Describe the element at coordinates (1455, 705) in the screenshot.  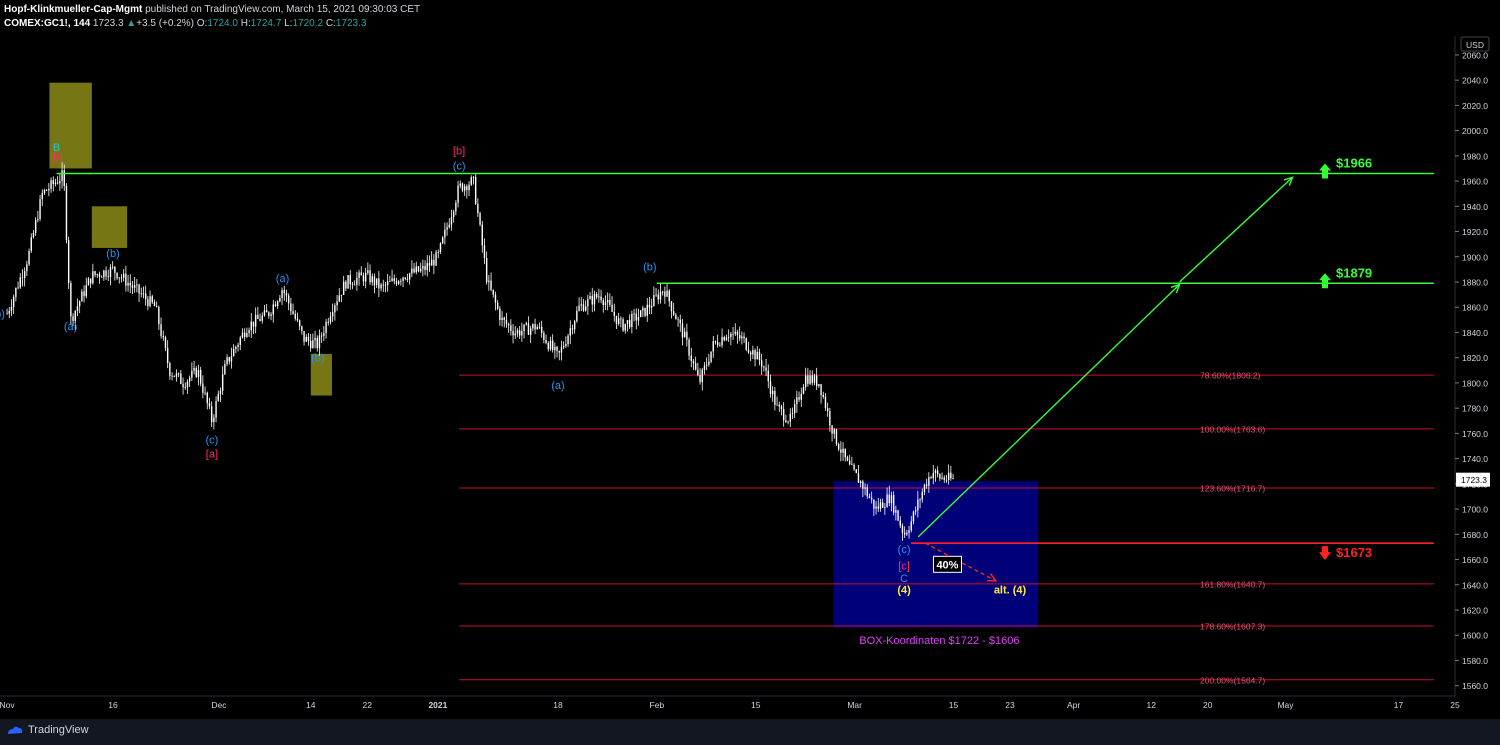
I see `x-tick-label-17: 25` at that location.